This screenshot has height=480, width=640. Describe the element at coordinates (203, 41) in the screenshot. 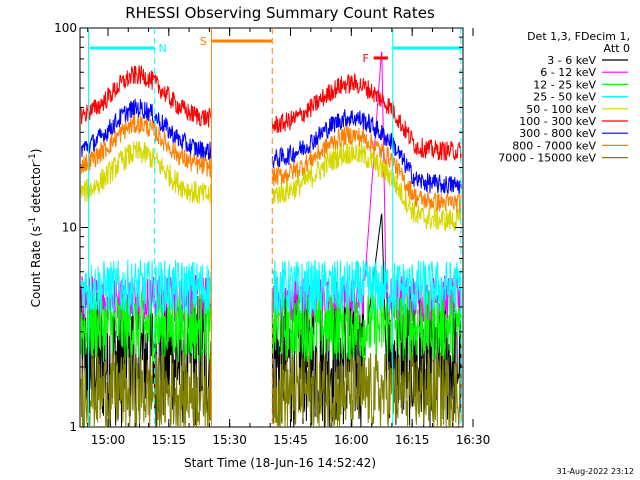

I see `flag-label: S` at that location.